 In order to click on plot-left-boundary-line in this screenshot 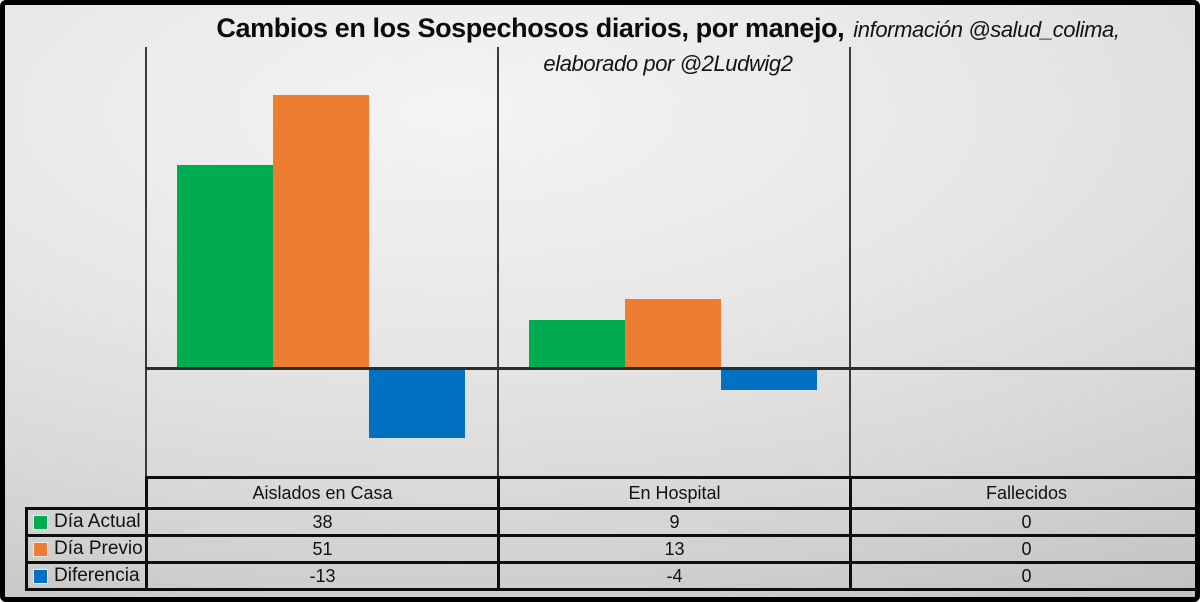, I will do `click(146, 261)`.